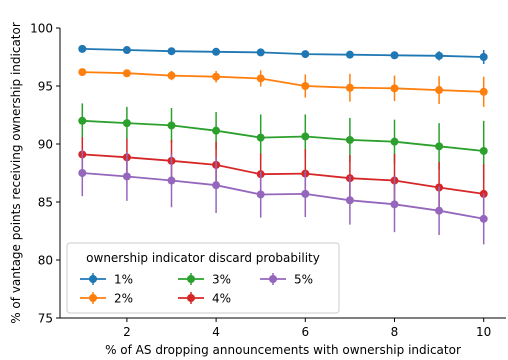  I want to click on y-tick-label: 80, so click(45, 261).